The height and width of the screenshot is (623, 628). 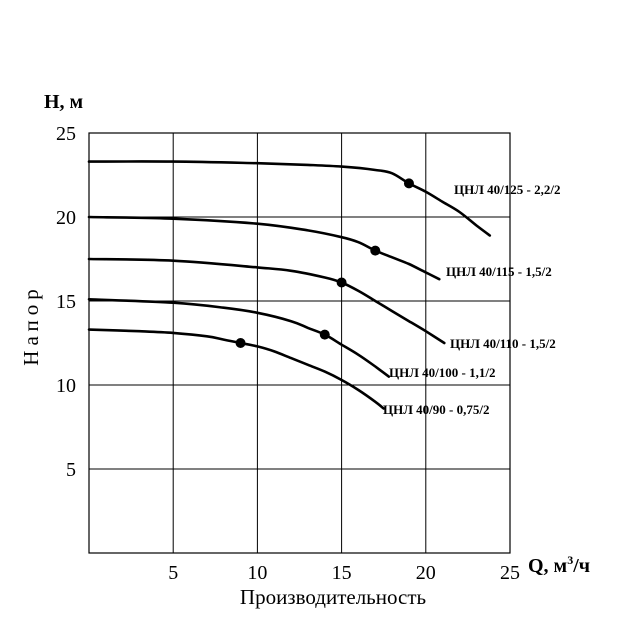 What do you see at coordinates (507, 189) in the screenshot?
I see `series-label: ЦНЛ 40/125 - 2,2/2` at bounding box center [507, 189].